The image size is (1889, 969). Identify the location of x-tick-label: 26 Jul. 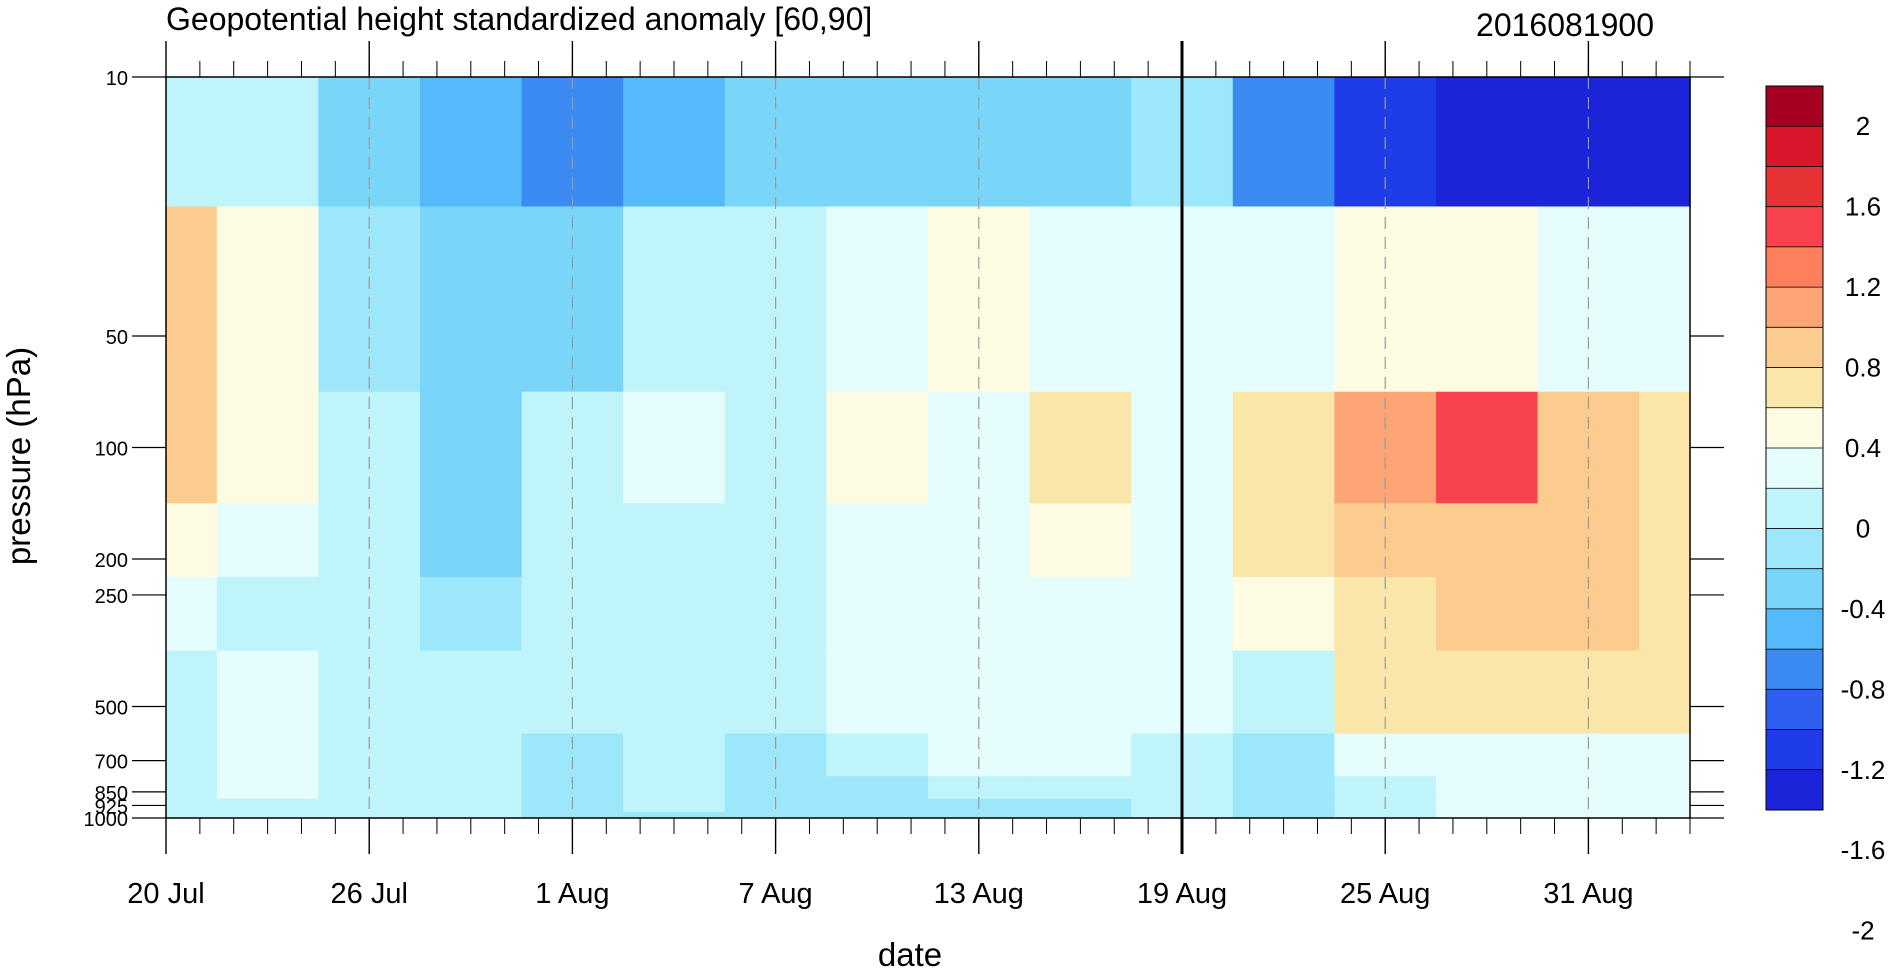
(369, 894).